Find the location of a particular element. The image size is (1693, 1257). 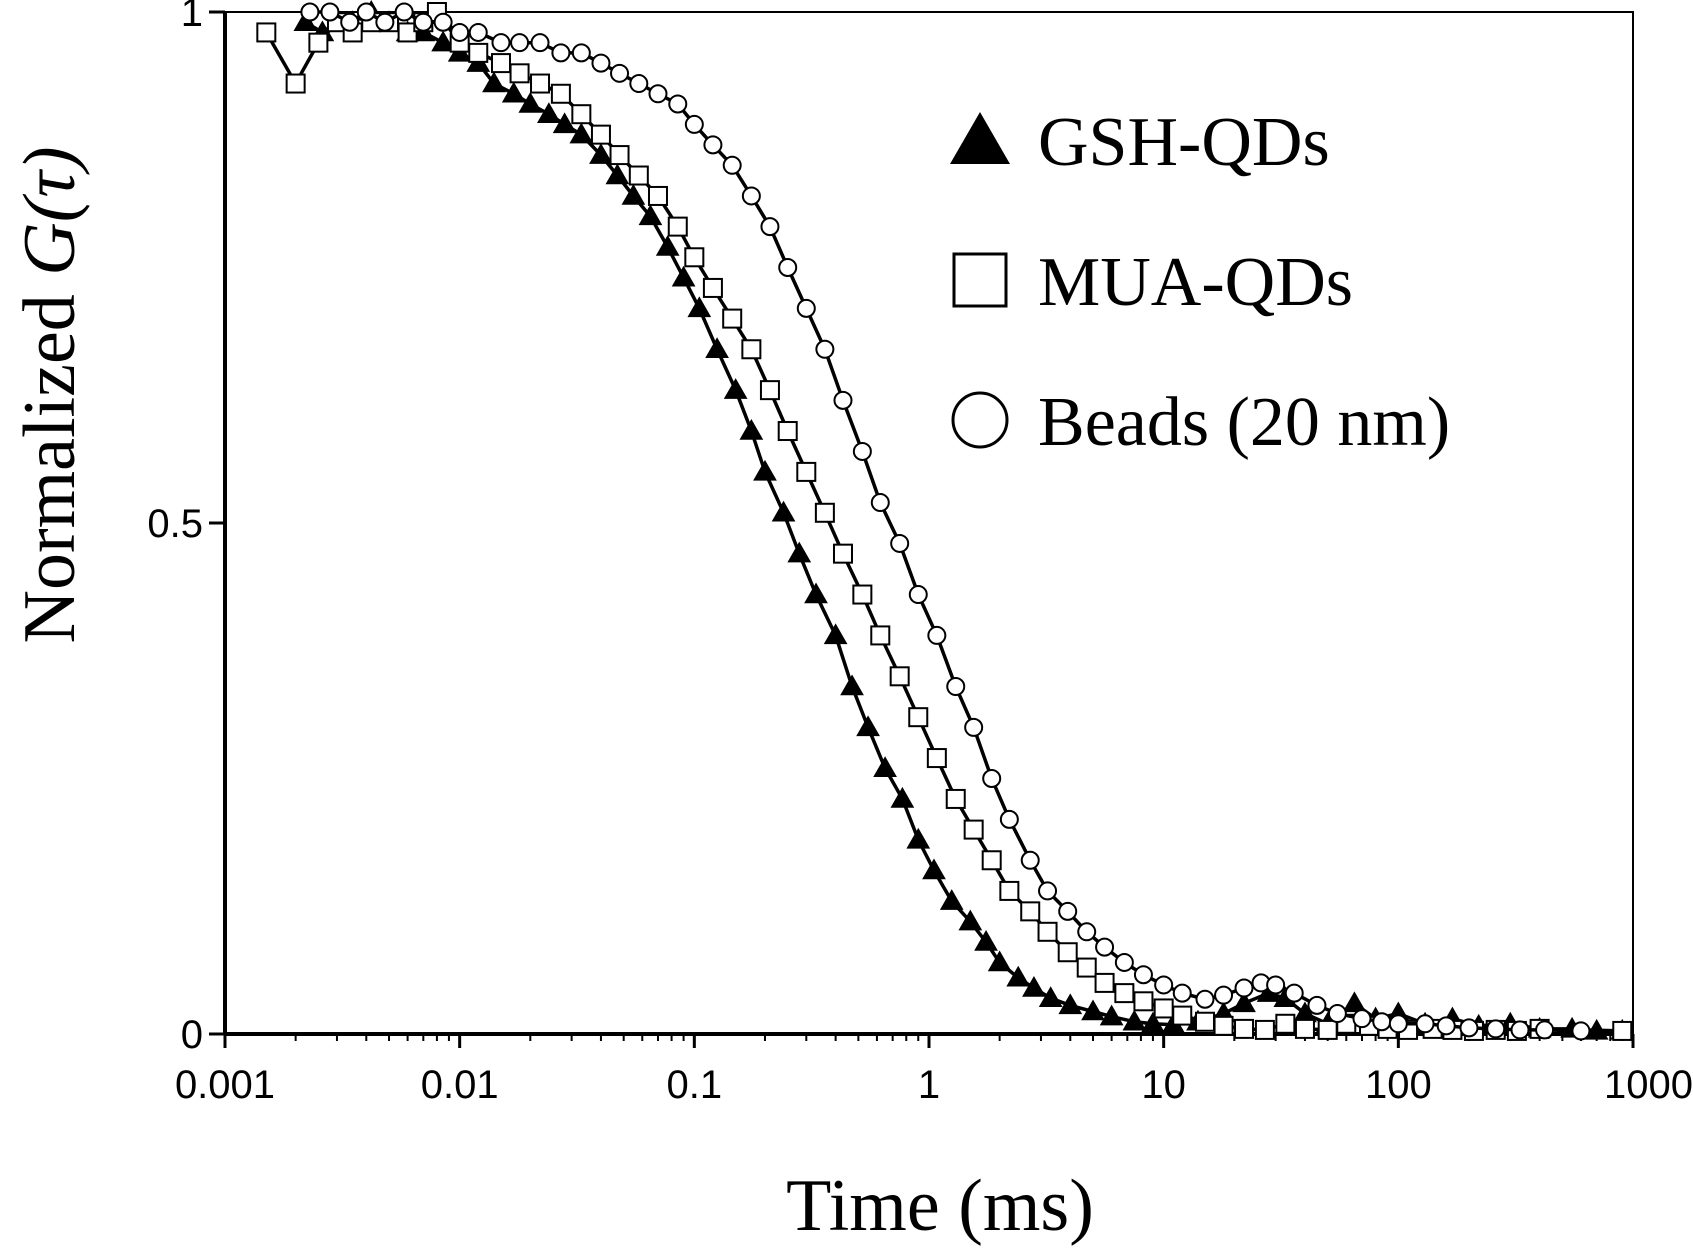

x-tick-label: 10 is located at coordinates (1163, 1085).